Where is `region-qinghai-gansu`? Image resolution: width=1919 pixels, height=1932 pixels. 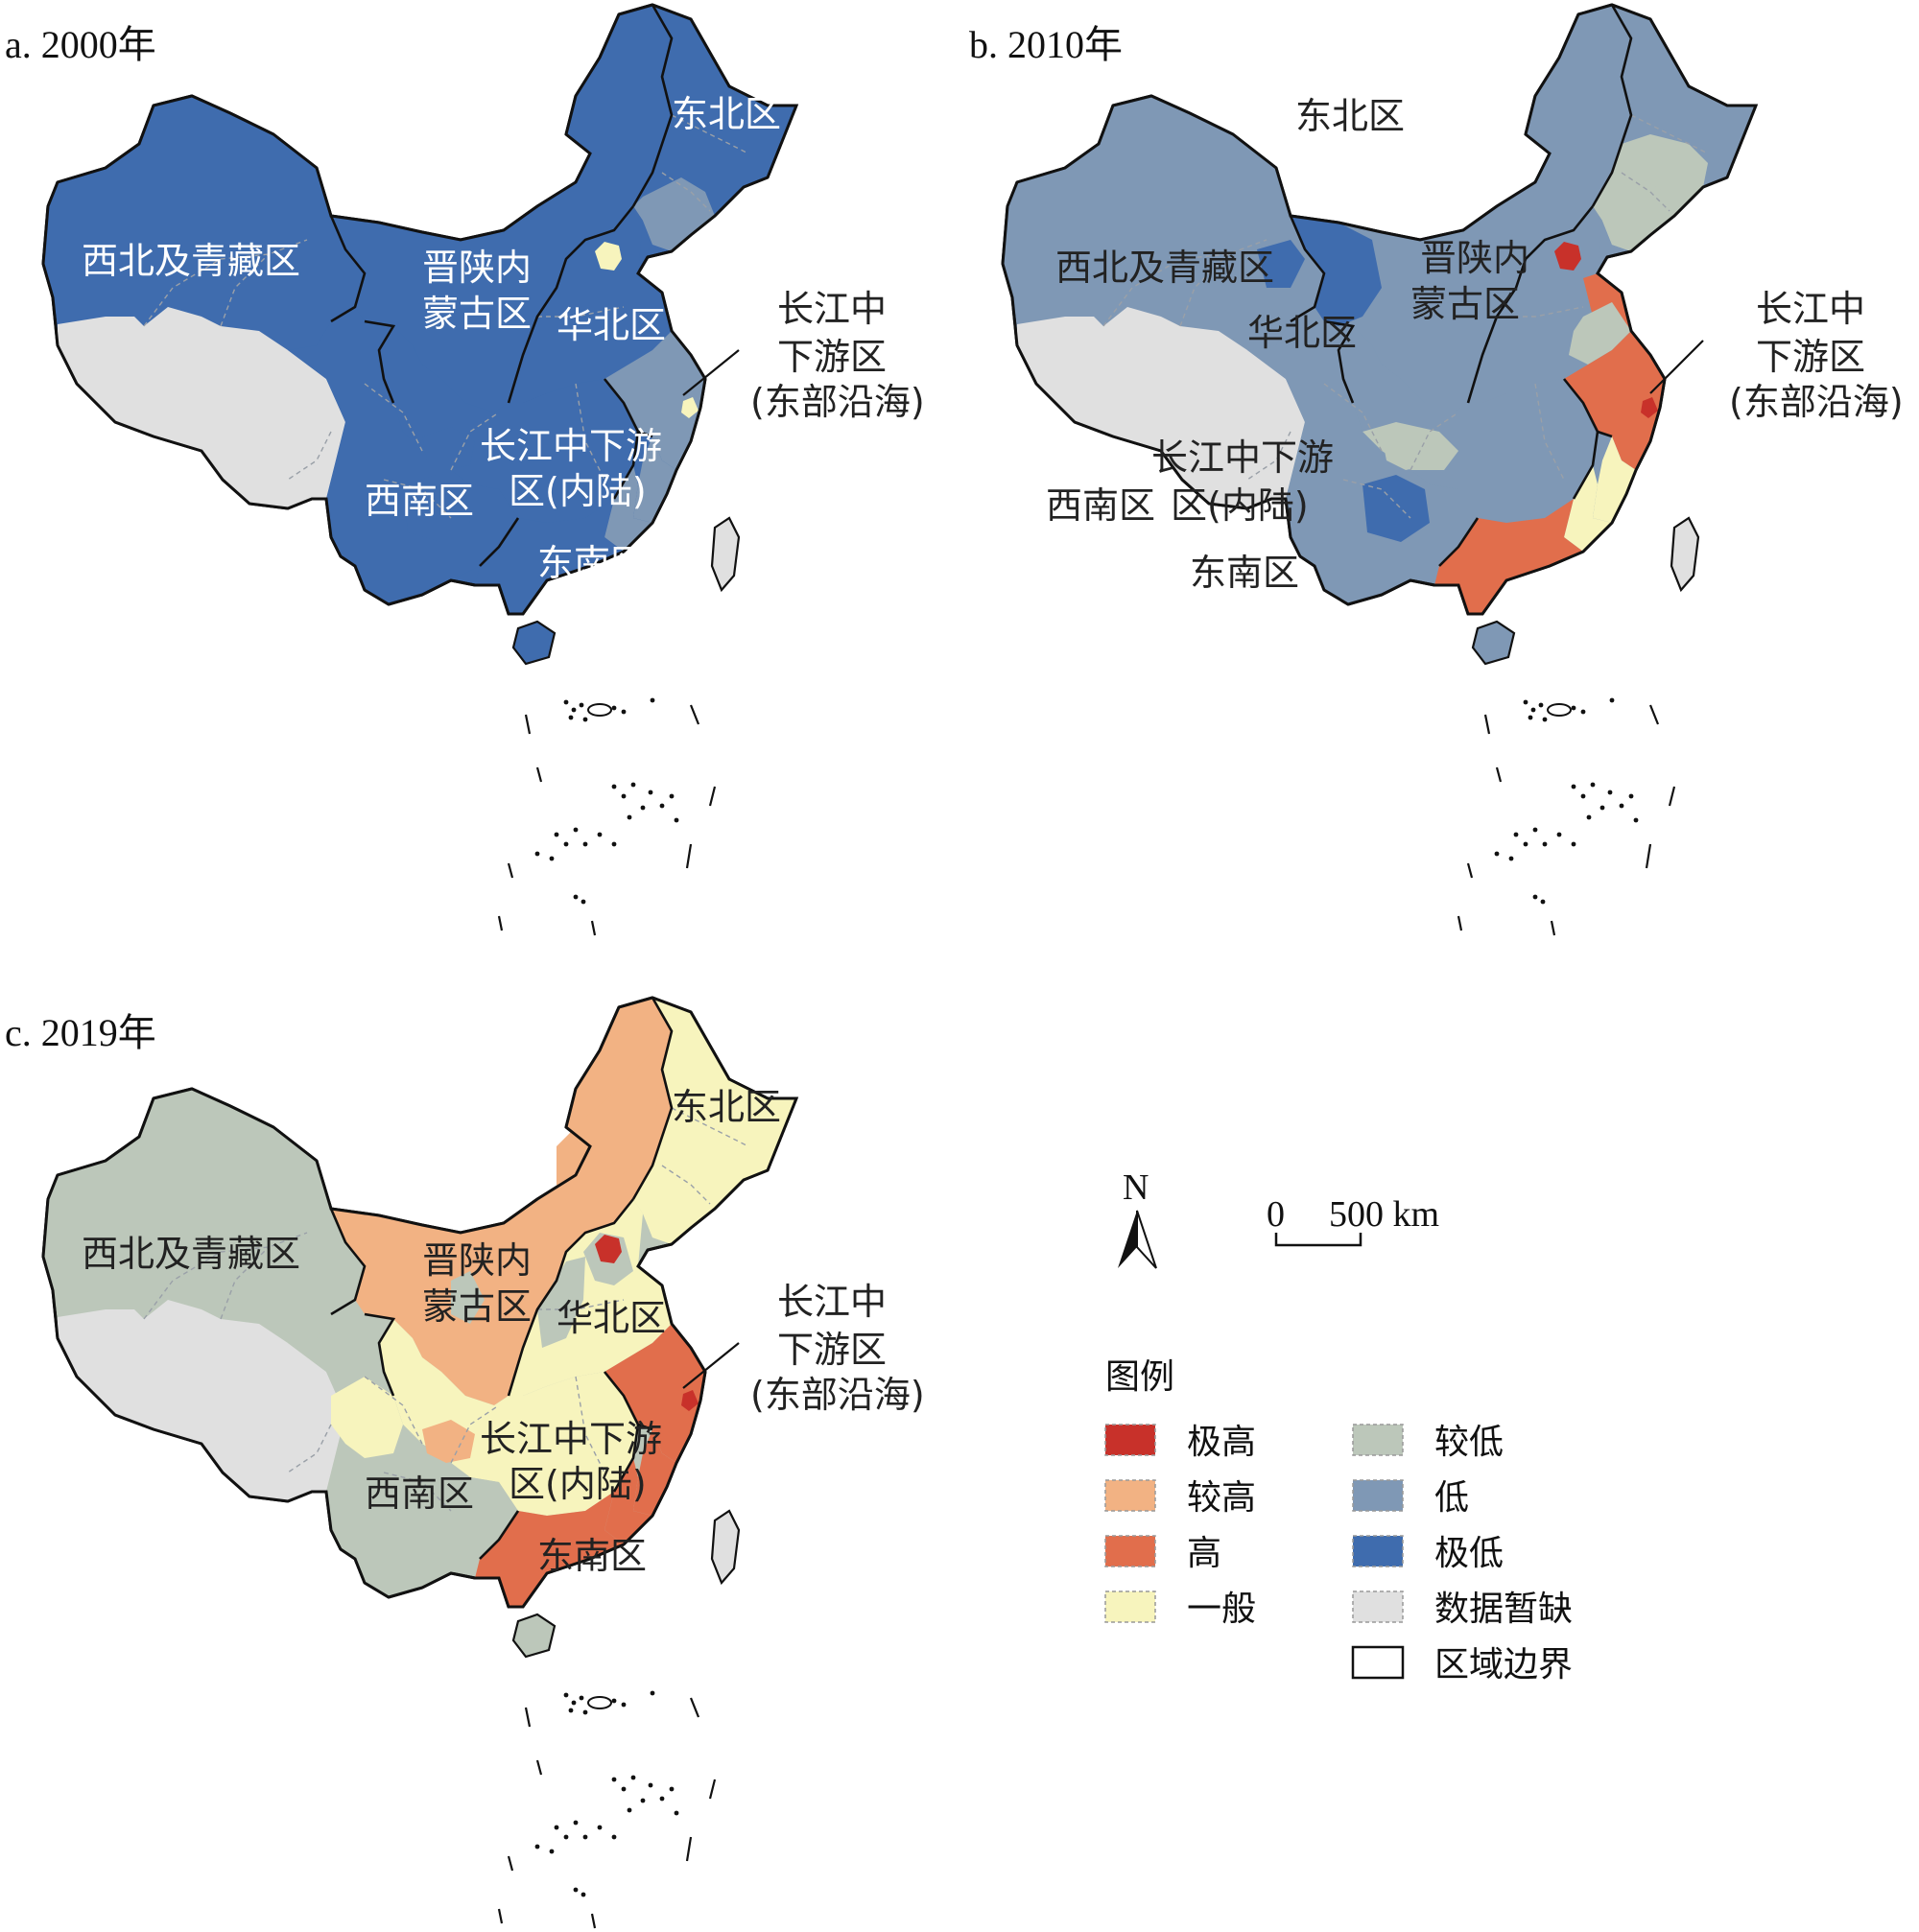
region-qinghai-gansu is located at coordinates (1281, 264).